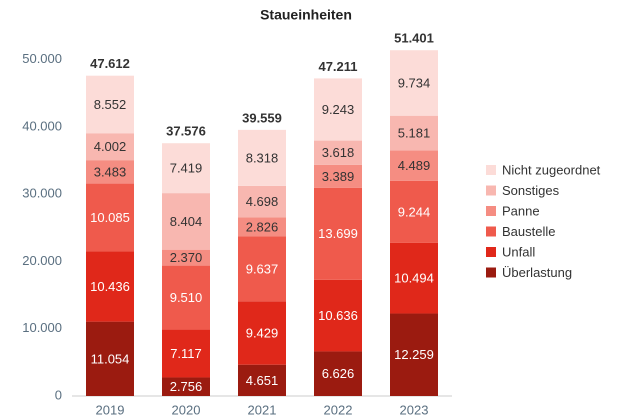  What do you see at coordinates (528, 231) in the screenshot?
I see `legend-label: Baustelle` at bounding box center [528, 231].